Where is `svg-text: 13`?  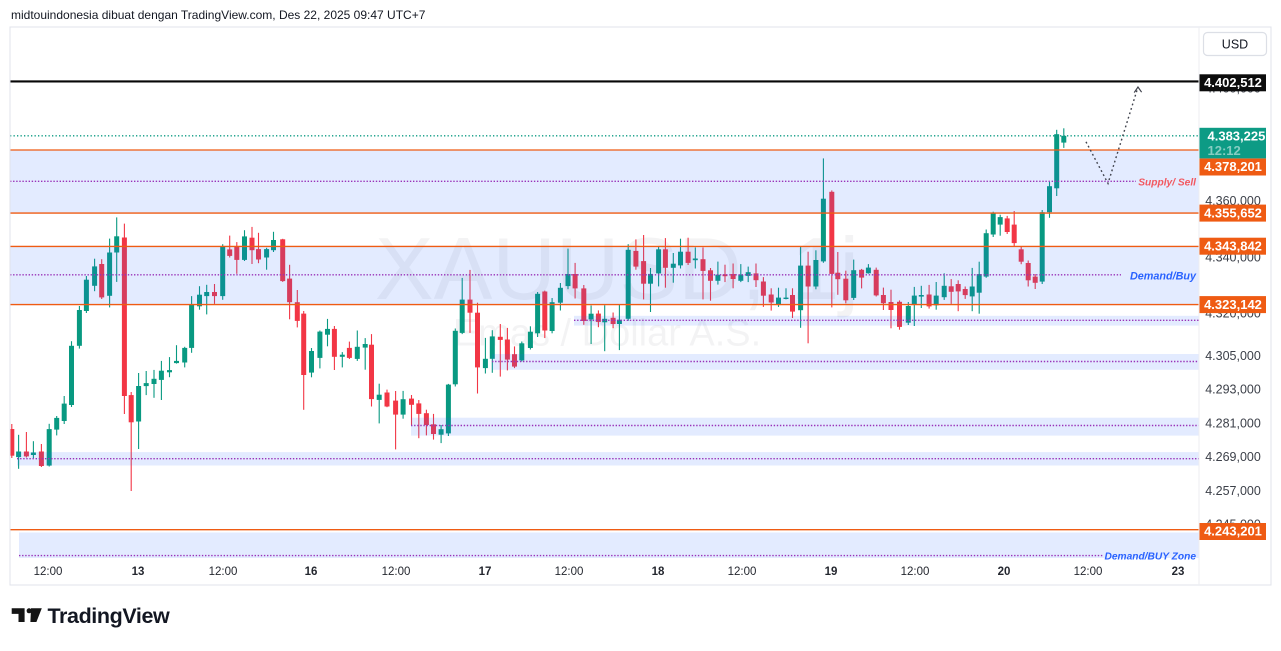 svg-text: 13 is located at coordinates (138, 572).